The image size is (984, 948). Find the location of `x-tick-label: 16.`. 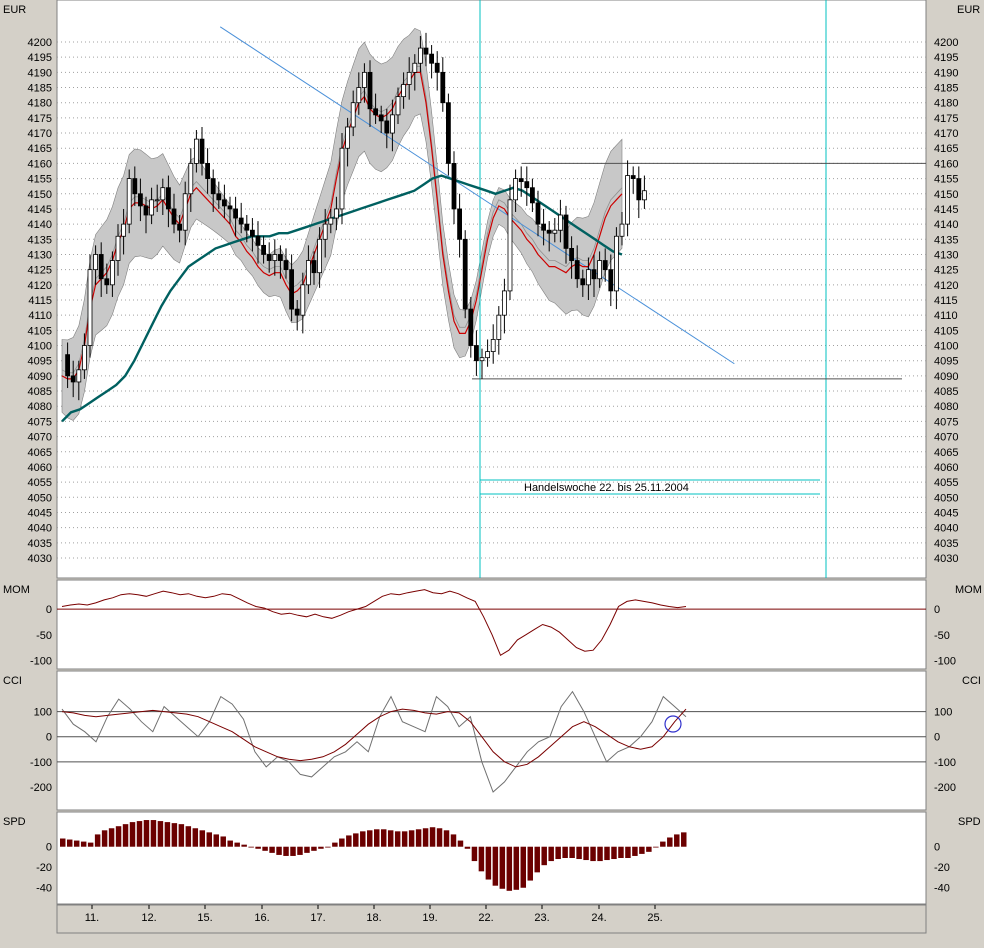

x-tick-label: 16. is located at coordinates (261, 918).